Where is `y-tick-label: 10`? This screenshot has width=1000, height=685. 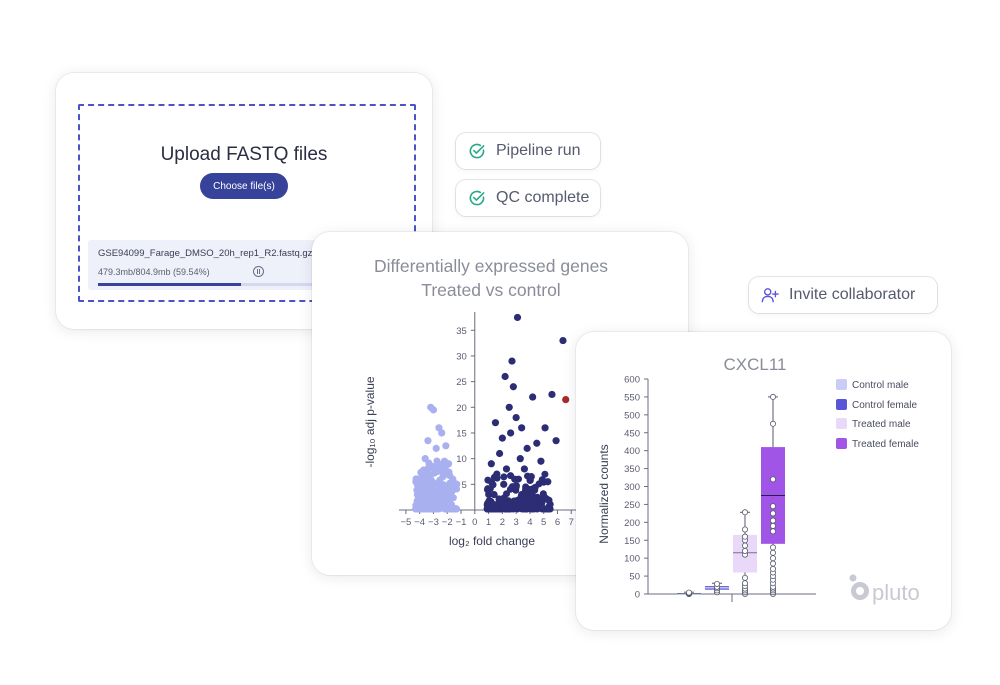
y-tick-label: 10 is located at coordinates (461, 459).